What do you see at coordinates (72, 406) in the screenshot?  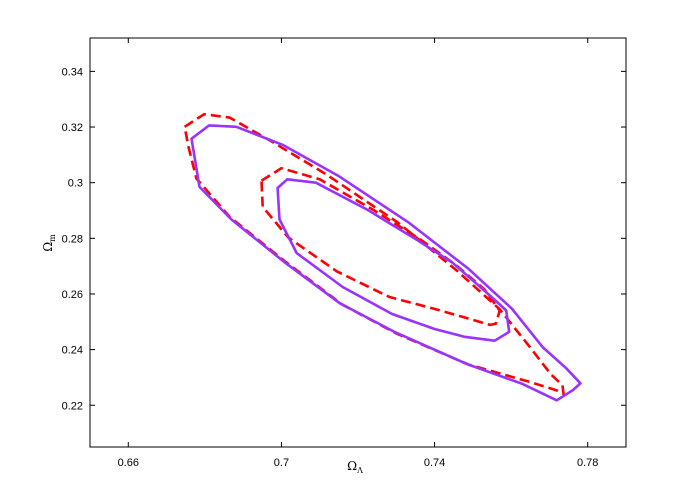 I see `y-tick-label: 0.22` at bounding box center [72, 406].